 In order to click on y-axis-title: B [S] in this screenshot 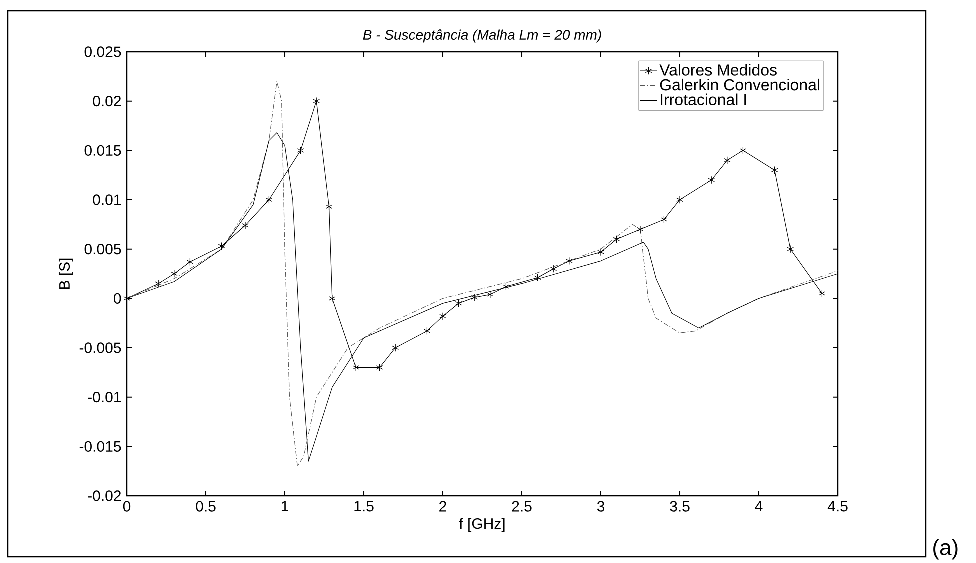, I will do `click(65, 274)`.